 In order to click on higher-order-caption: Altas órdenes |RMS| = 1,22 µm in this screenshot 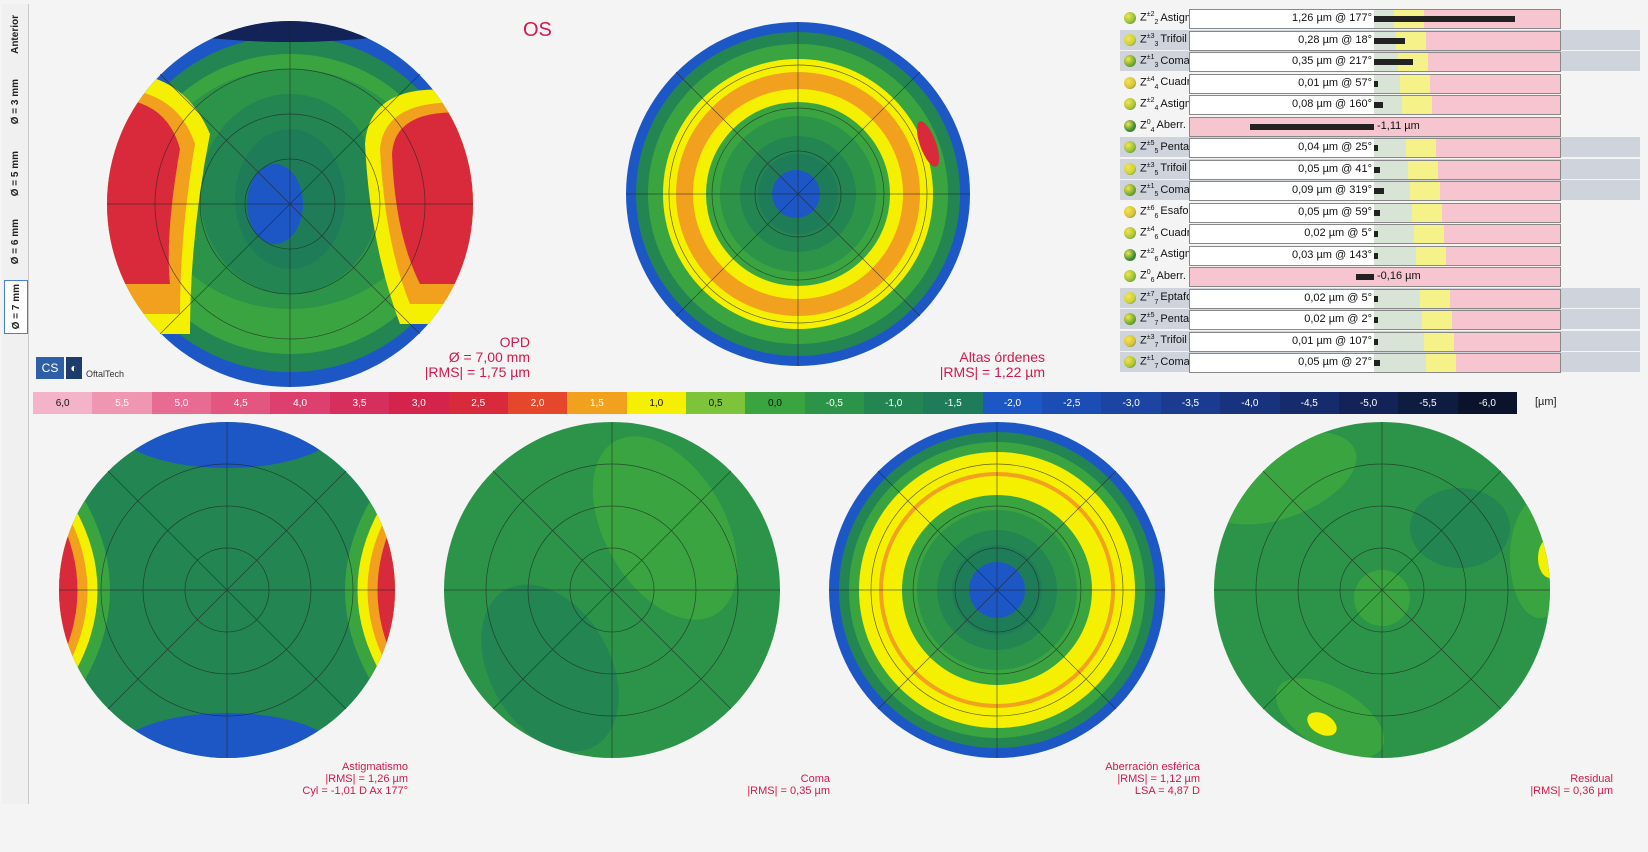, I will do `click(970, 365)`.